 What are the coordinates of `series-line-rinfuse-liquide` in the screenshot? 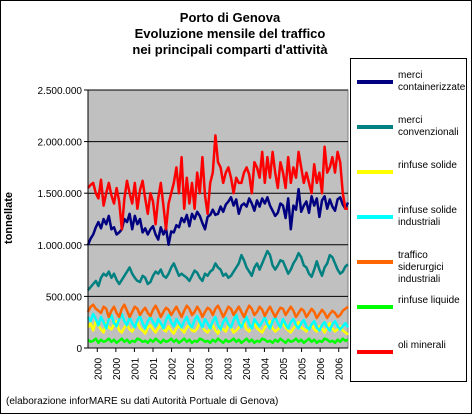 It's located at (218, 341).